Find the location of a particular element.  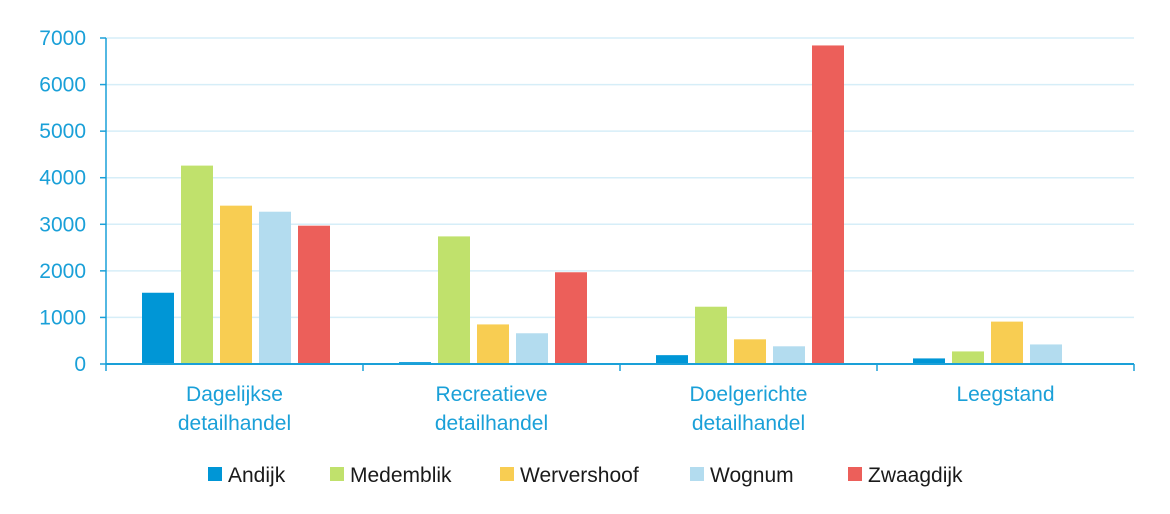

x-category-label: Leegstand is located at coordinates (1005, 394).